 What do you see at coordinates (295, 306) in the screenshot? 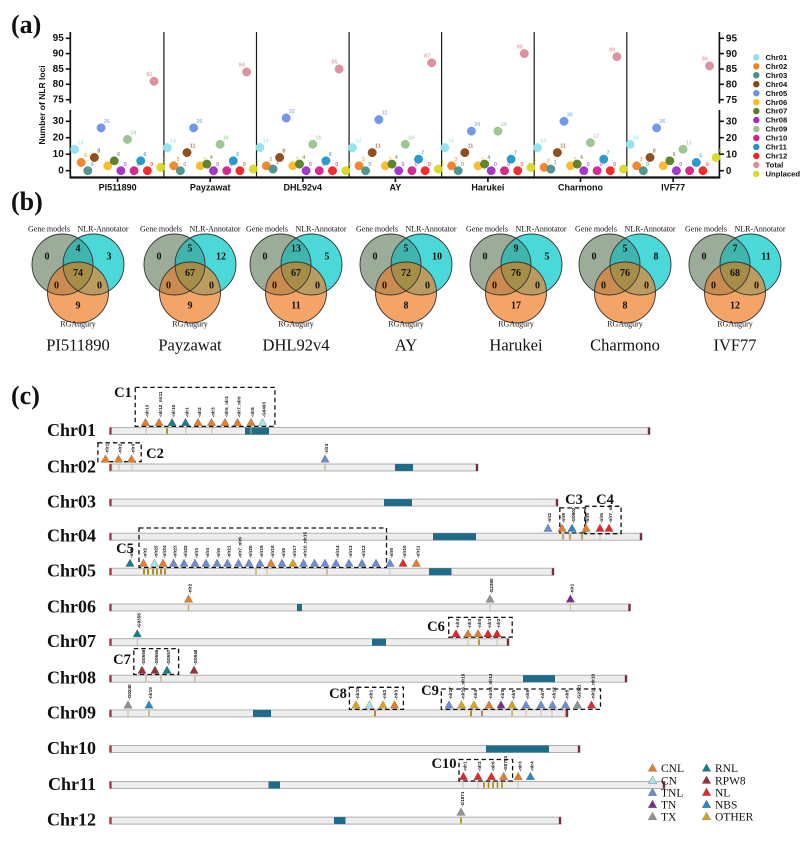
I see `svg-text: 11` at bounding box center [295, 306].